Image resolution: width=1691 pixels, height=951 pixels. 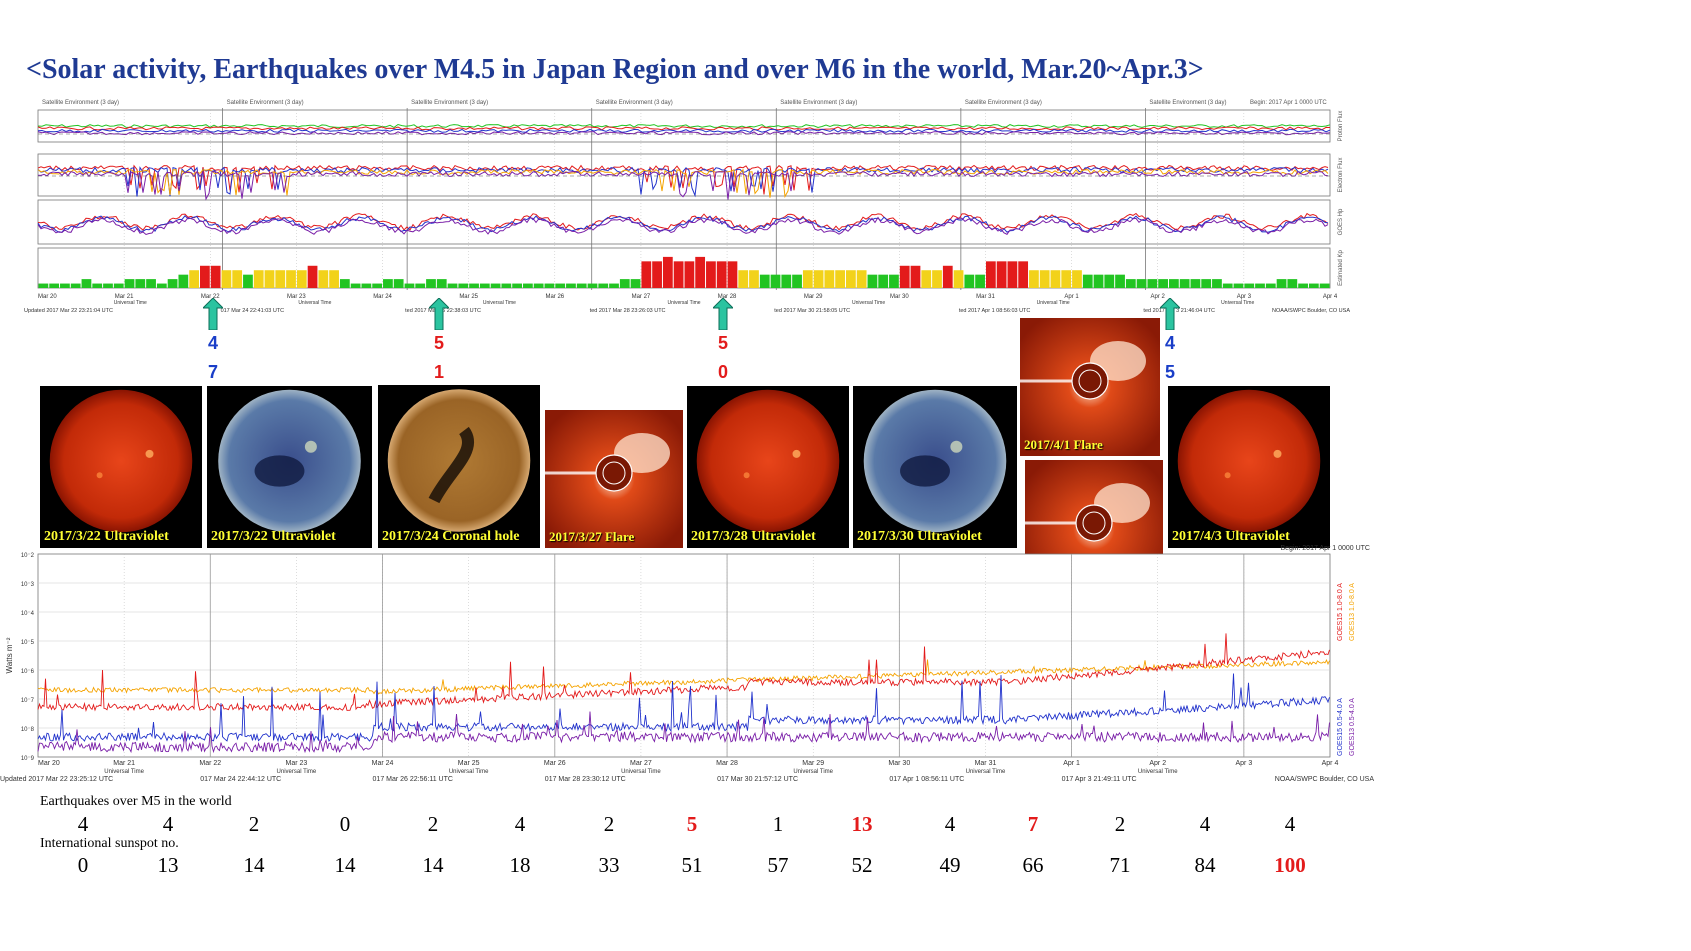 What do you see at coordinates (727, 297) in the screenshot?
I see `x-day-label: Mar 28` at bounding box center [727, 297].